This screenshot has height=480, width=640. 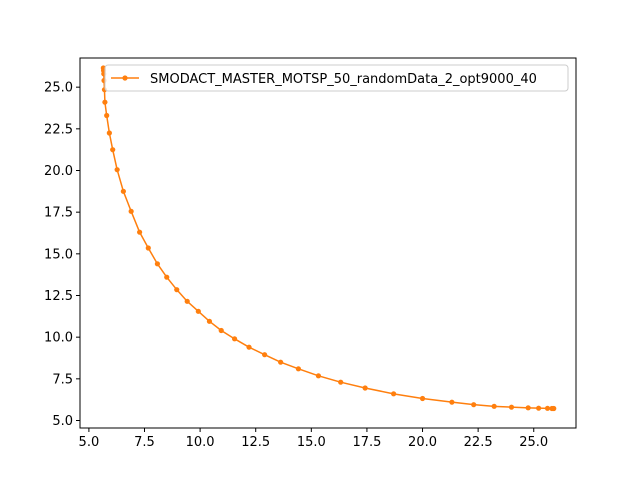 What do you see at coordinates (58, 296) in the screenshot?
I see `y-tick-label: 12.5` at bounding box center [58, 296].